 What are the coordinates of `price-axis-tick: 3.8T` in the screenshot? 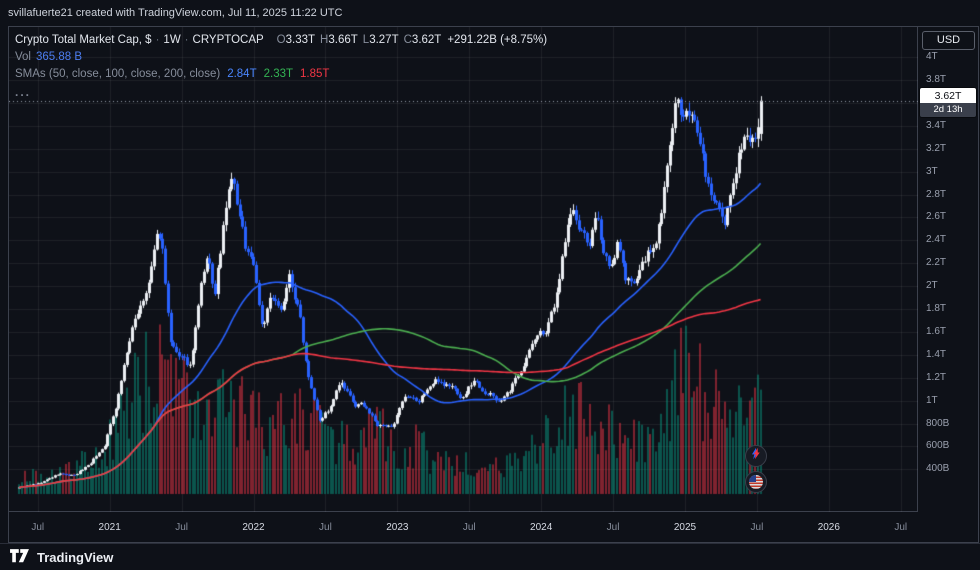 It's located at (936, 80).